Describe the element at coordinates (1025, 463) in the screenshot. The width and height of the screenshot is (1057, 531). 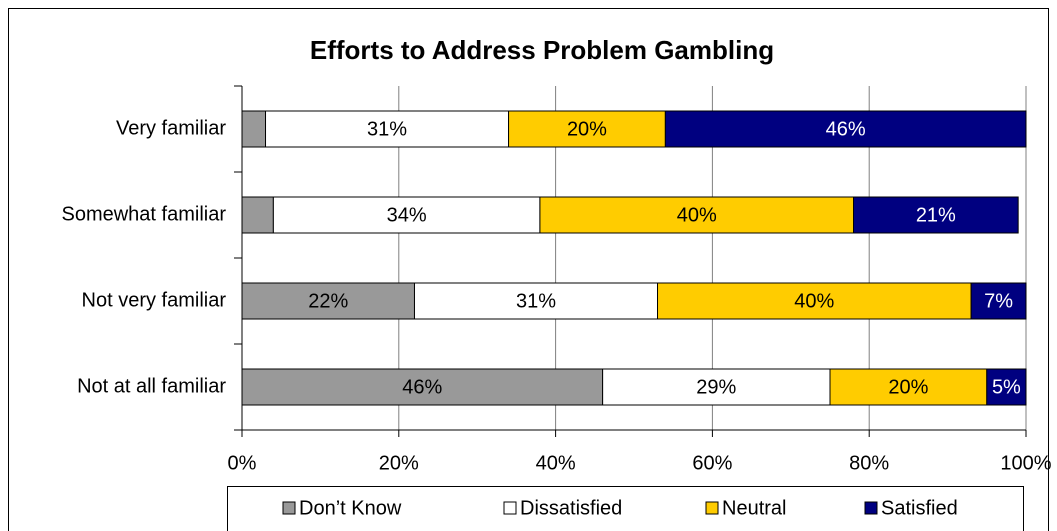
I see `x-tick-label: 100%` at that location.